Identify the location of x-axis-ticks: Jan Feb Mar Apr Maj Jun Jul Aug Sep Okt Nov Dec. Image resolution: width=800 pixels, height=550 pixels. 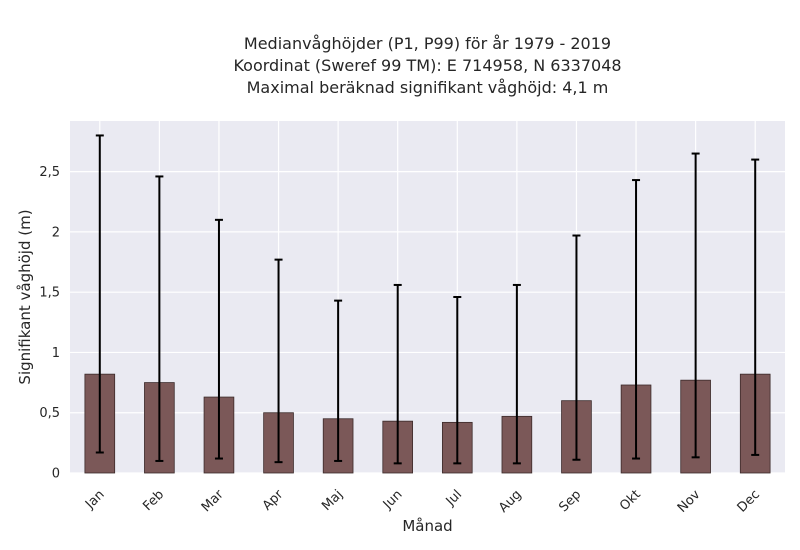
(422, 501).